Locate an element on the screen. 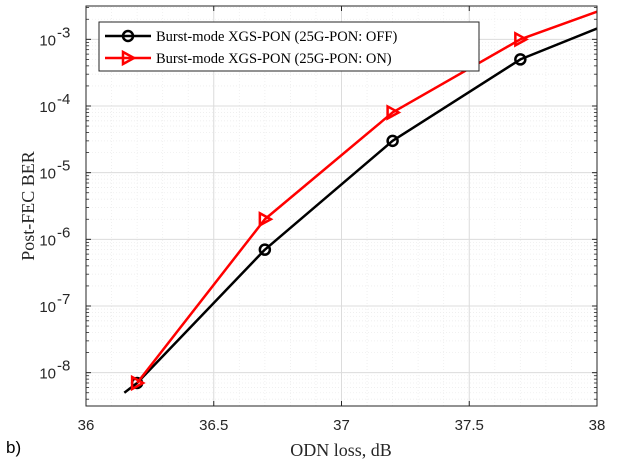 The image size is (617, 464). x-tick-label: 37.5 is located at coordinates (469, 425).